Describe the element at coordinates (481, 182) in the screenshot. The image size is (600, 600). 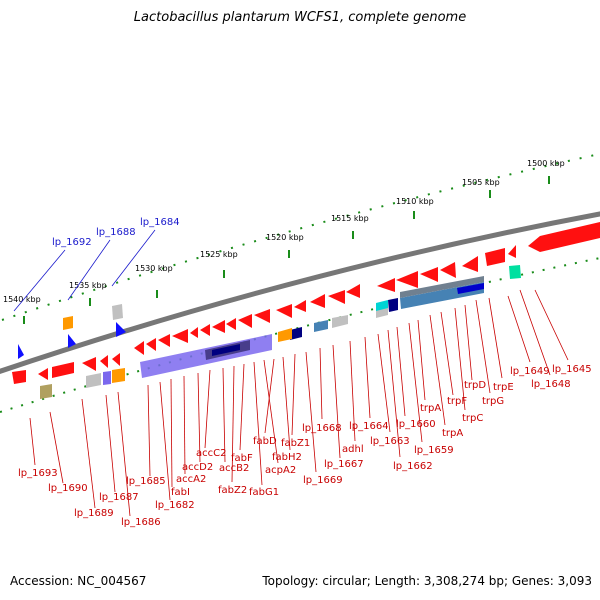
I see `kbp-label-1505: 1505 kbp` at that location.